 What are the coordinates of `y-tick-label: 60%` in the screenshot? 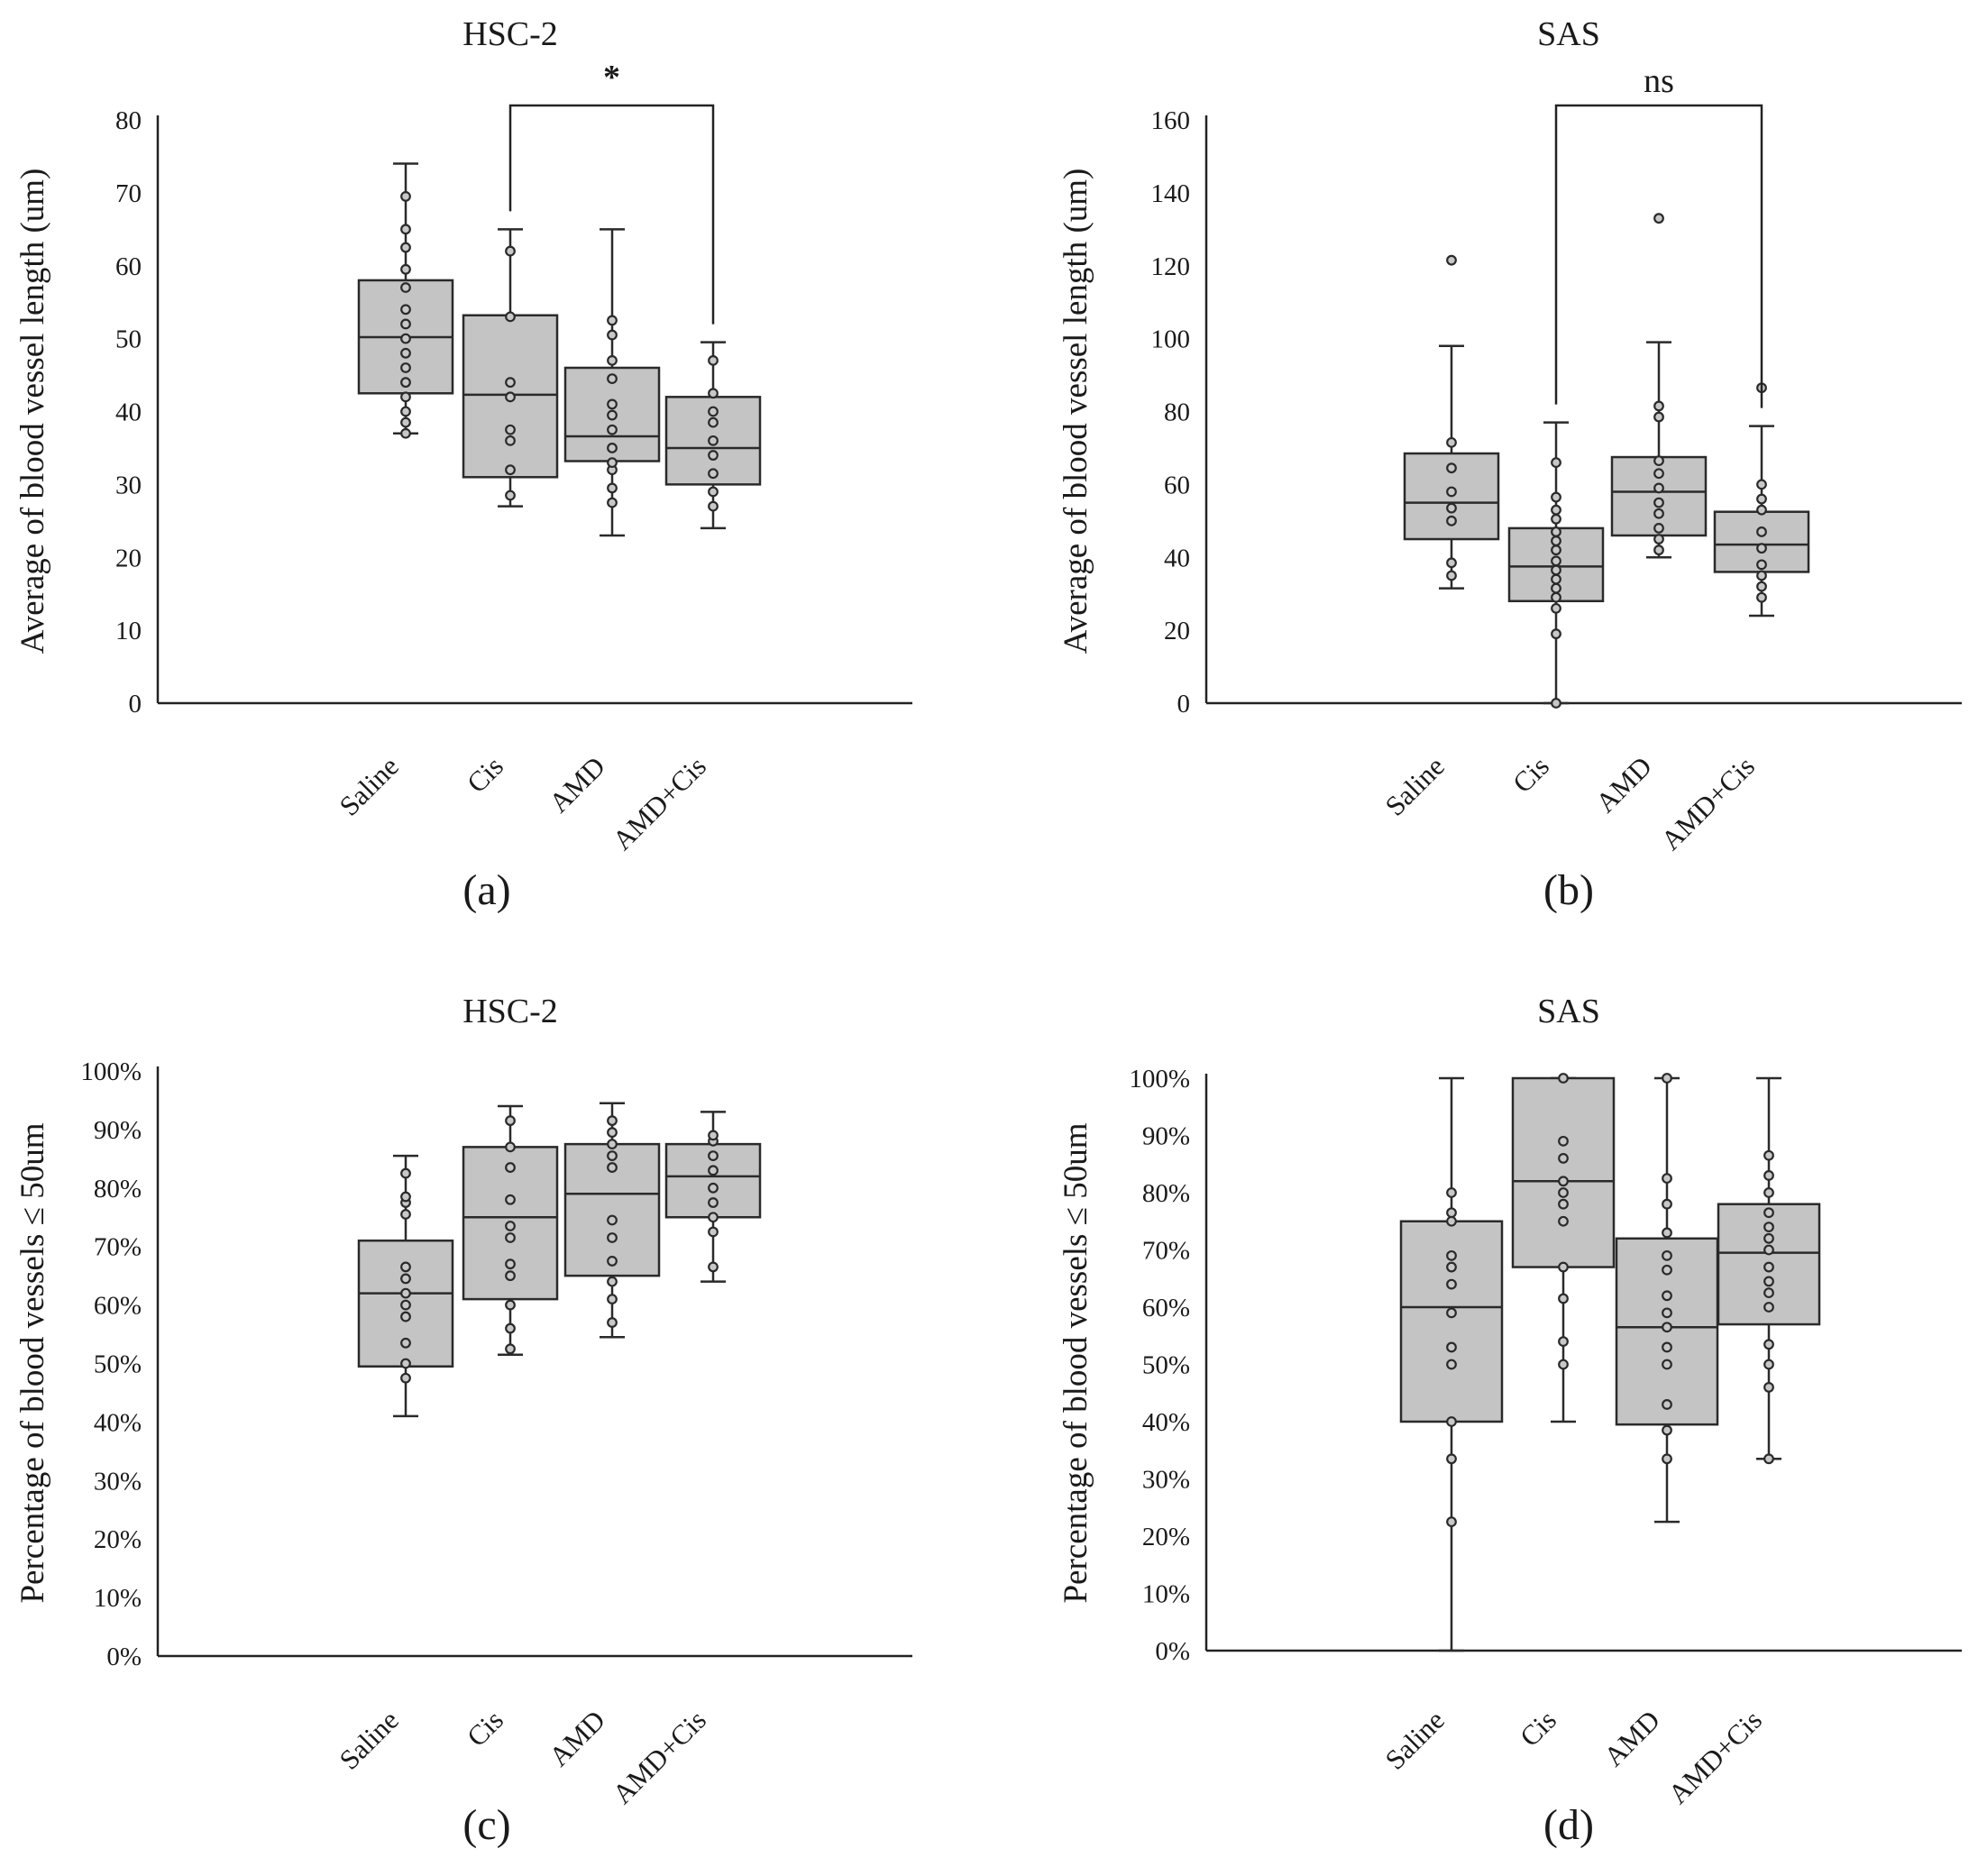 It's located at (118, 1306).